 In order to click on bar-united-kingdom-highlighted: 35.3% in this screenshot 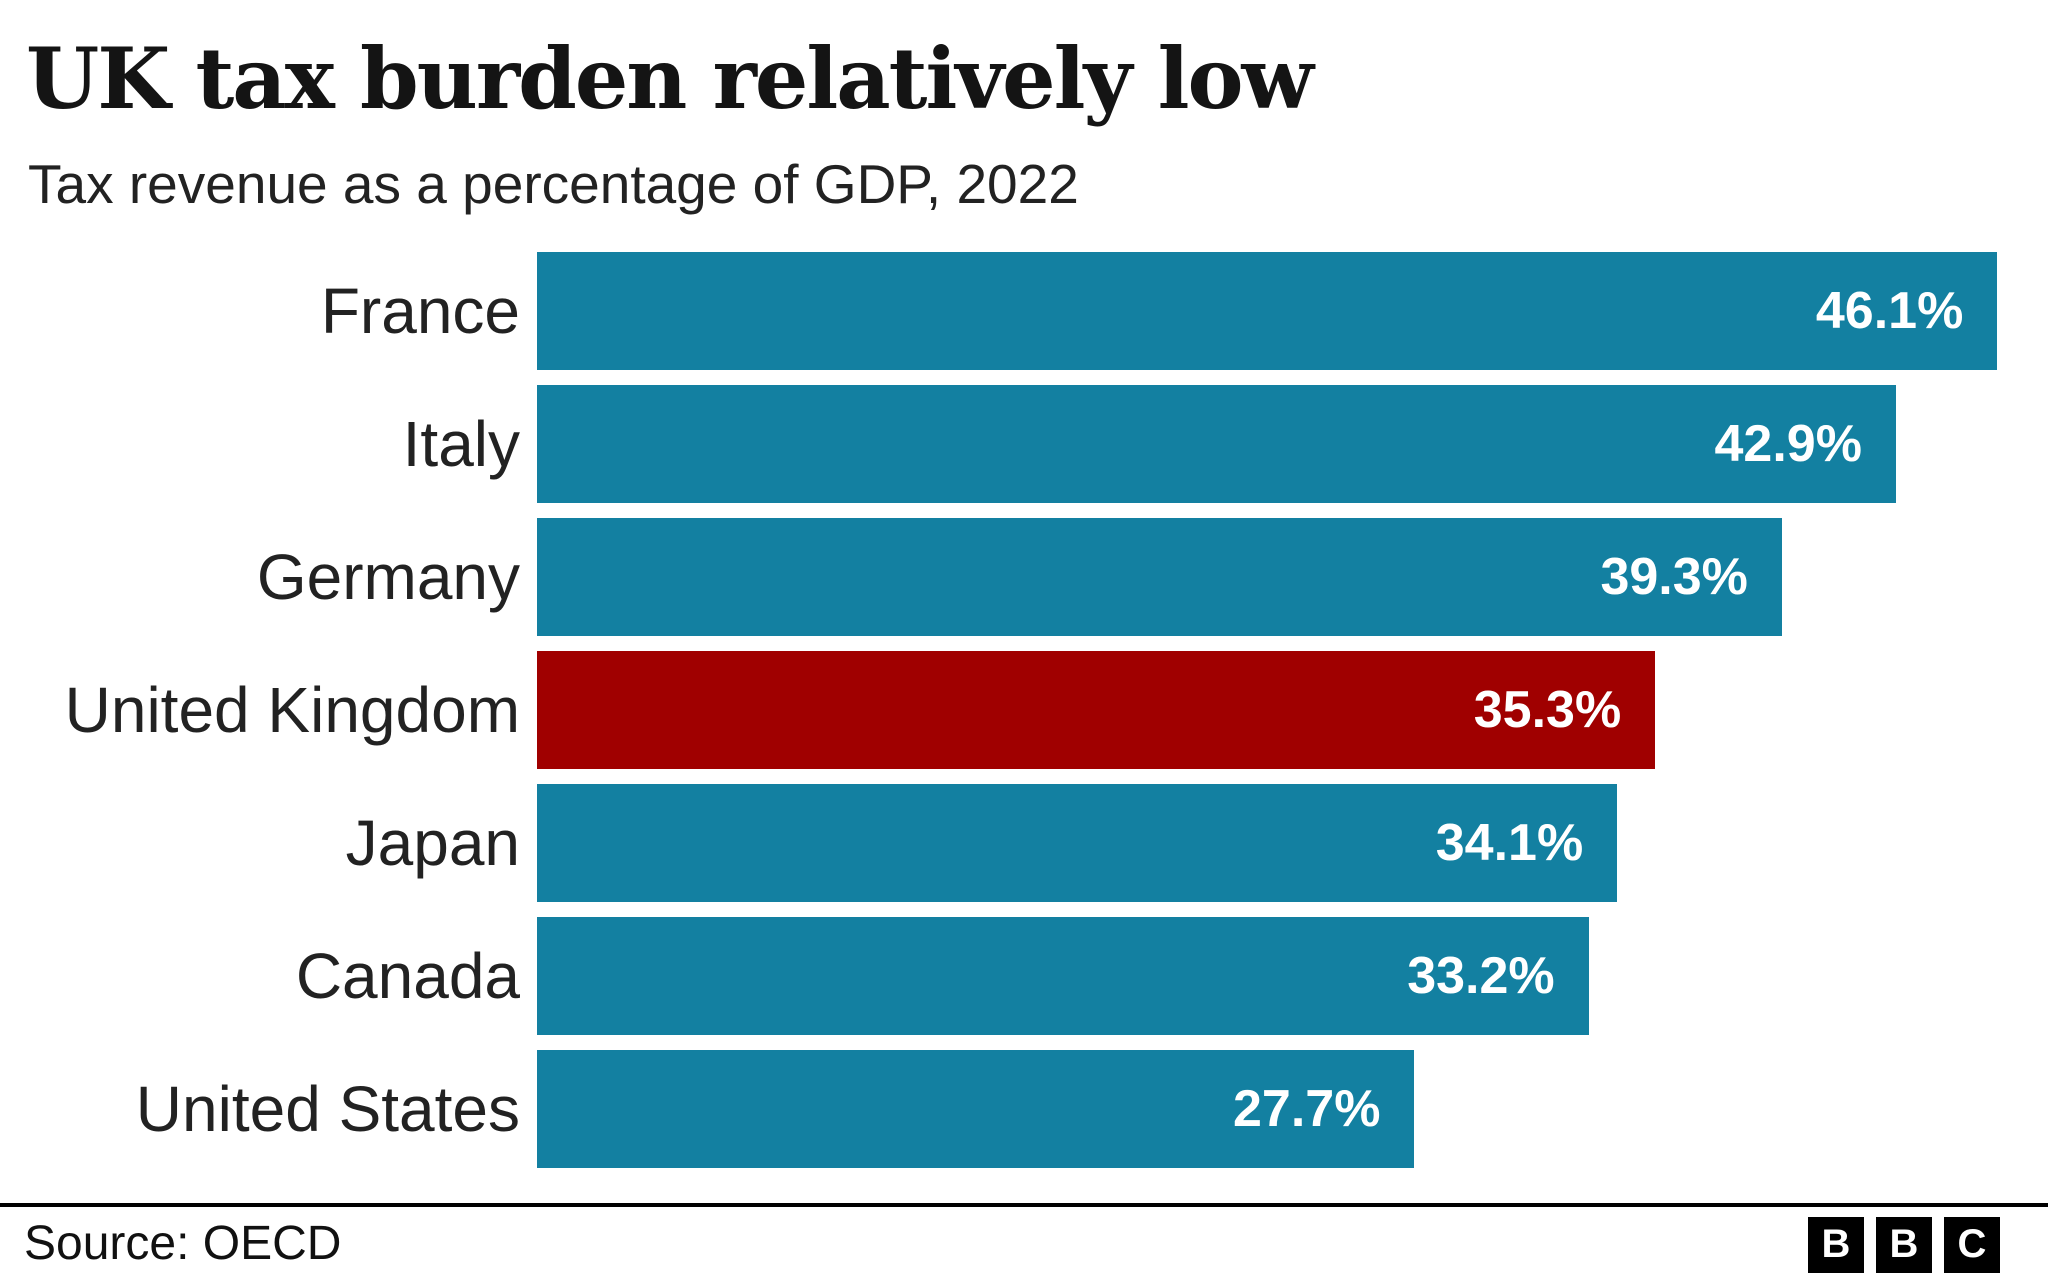, I will do `click(1096, 709)`.